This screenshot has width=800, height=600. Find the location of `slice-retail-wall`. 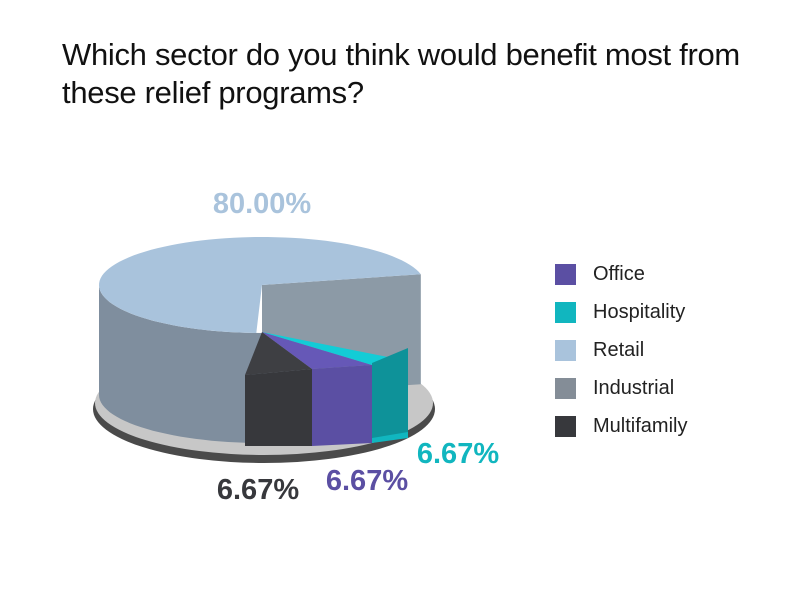

slice-retail-wall is located at coordinates (180, 364).